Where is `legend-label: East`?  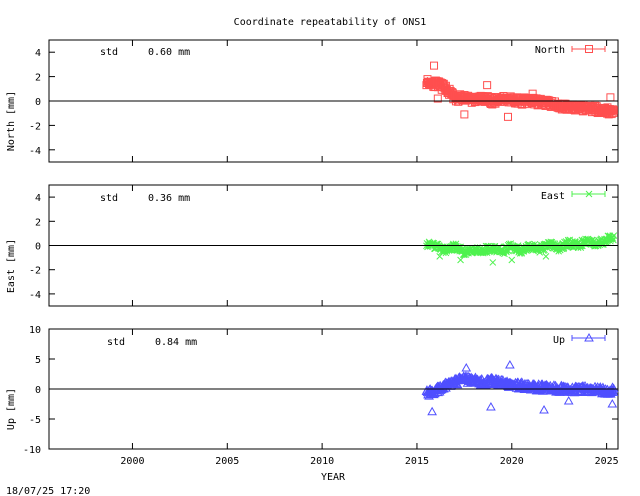 legend-label: East is located at coordinates (553, 196).